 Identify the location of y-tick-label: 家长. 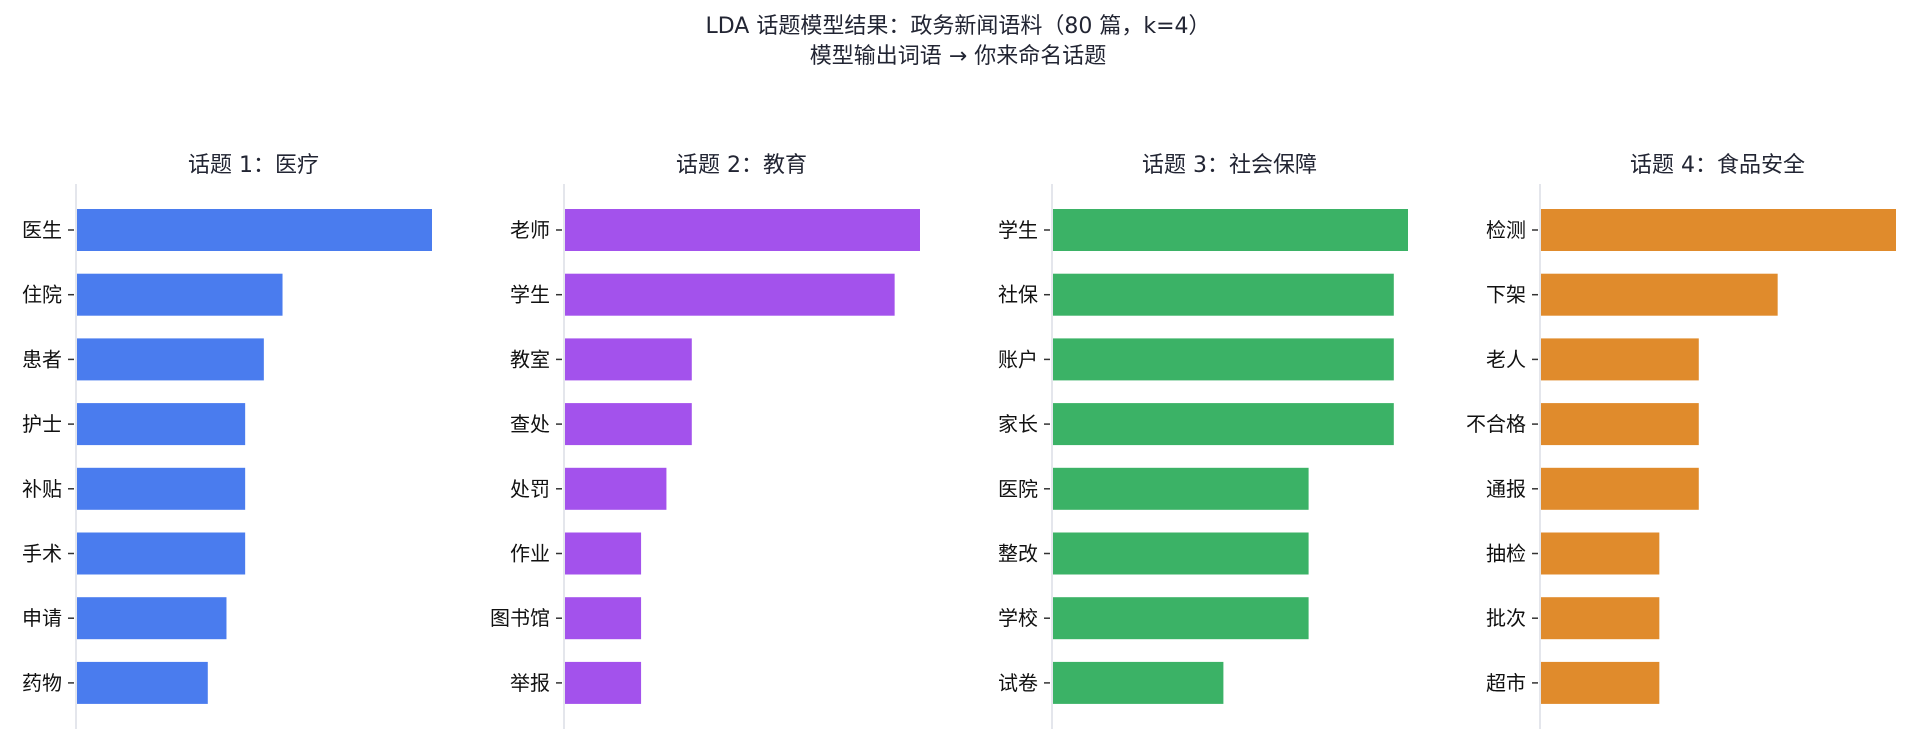
(1018, 424).